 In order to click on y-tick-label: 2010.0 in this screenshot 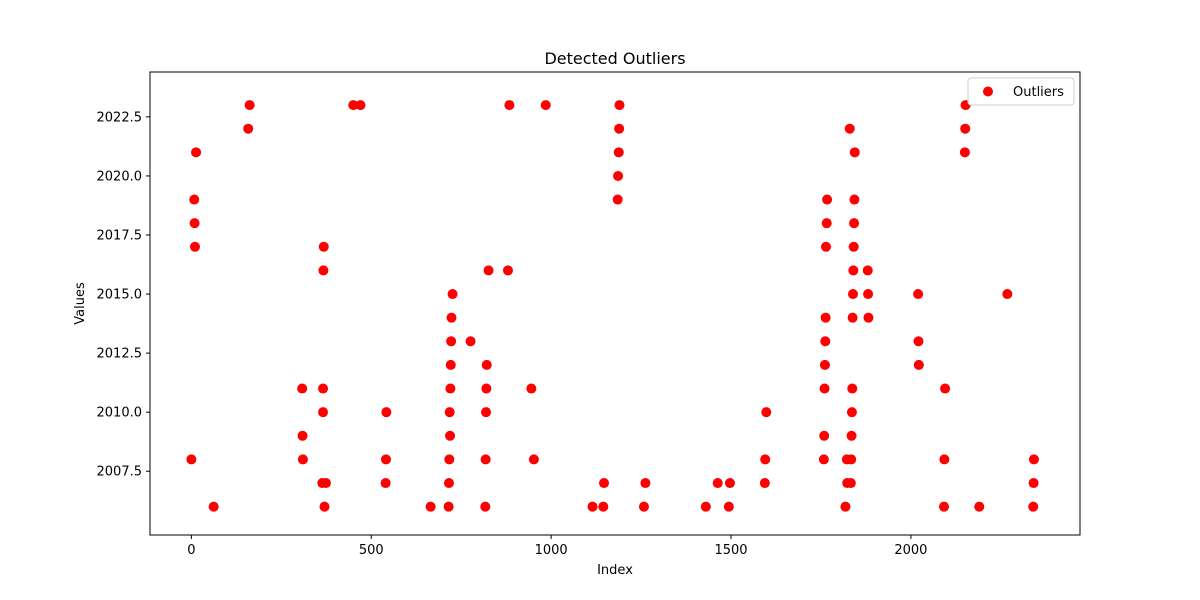, I will do `click(120, 413)`.